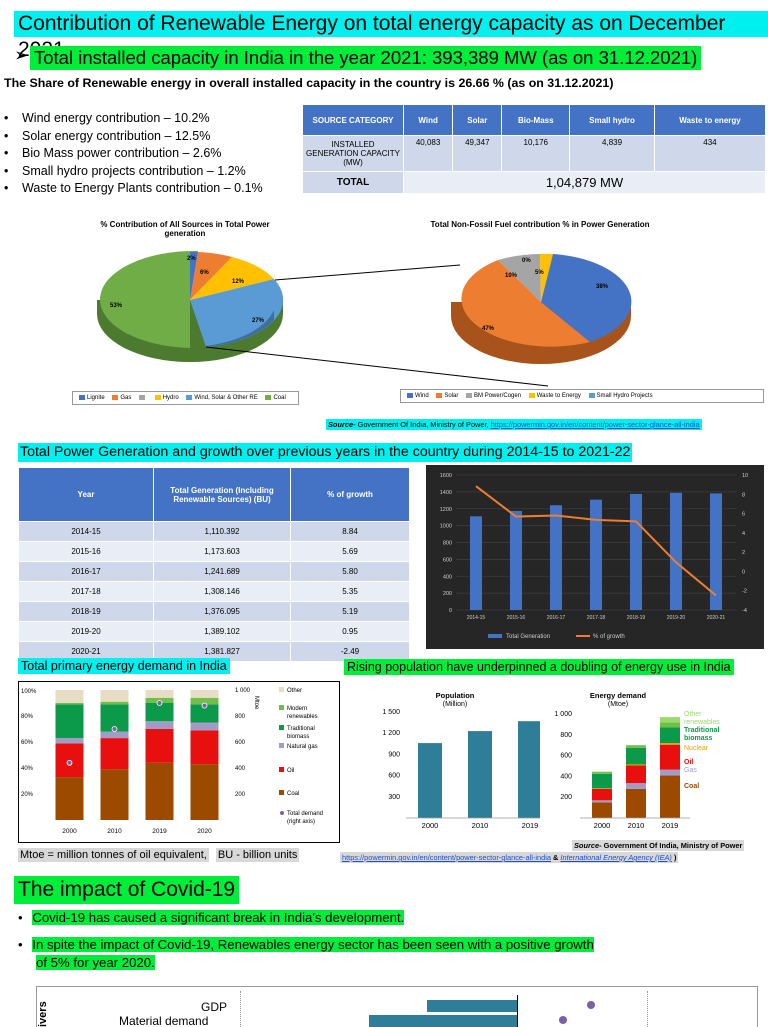 This screenshot has width=768, height=1027. Describe the element at coordinates (302, 717) in the screenshot. I see `legend-label: renewables` at that location.